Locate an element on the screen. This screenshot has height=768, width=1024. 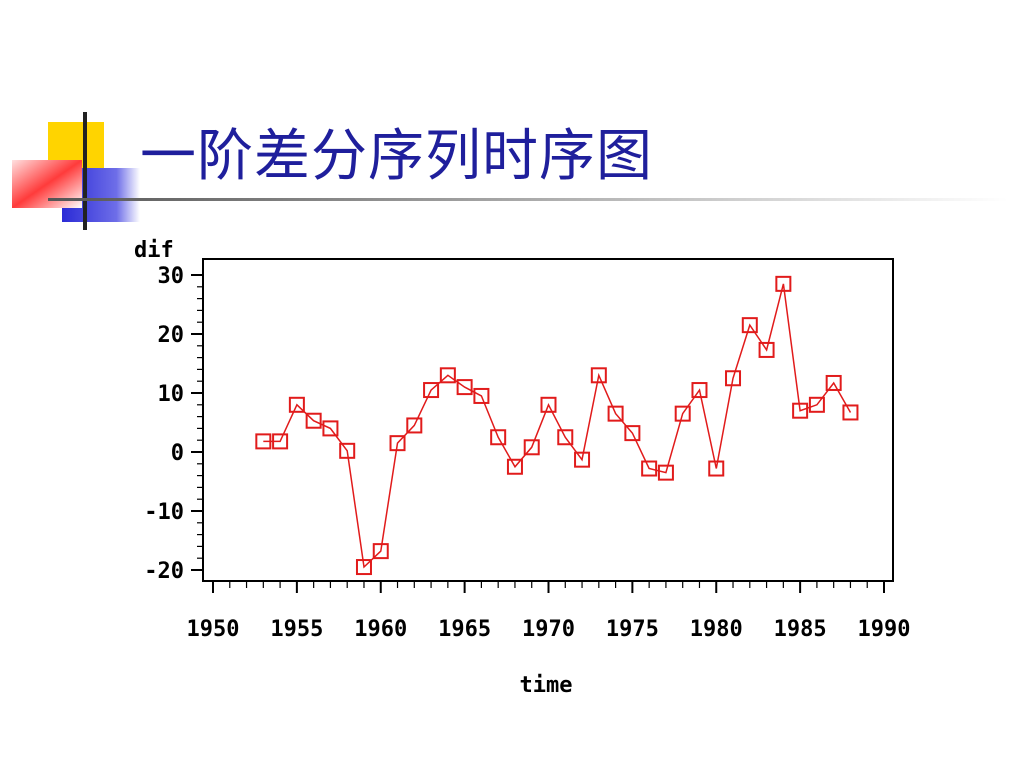
y-tick-label: 0 is located at coordinates (177, 453).